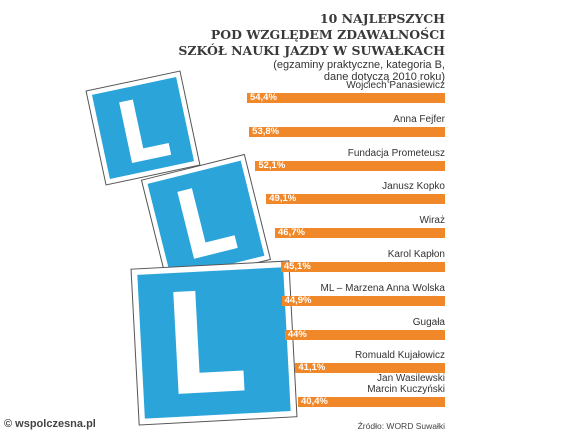 The height and width of the screenshot is (435, 580). What do you see at coordinates (266, 131) in the screenshot?
I see `value-label: 53,8%` at bounding box center [266, 131].